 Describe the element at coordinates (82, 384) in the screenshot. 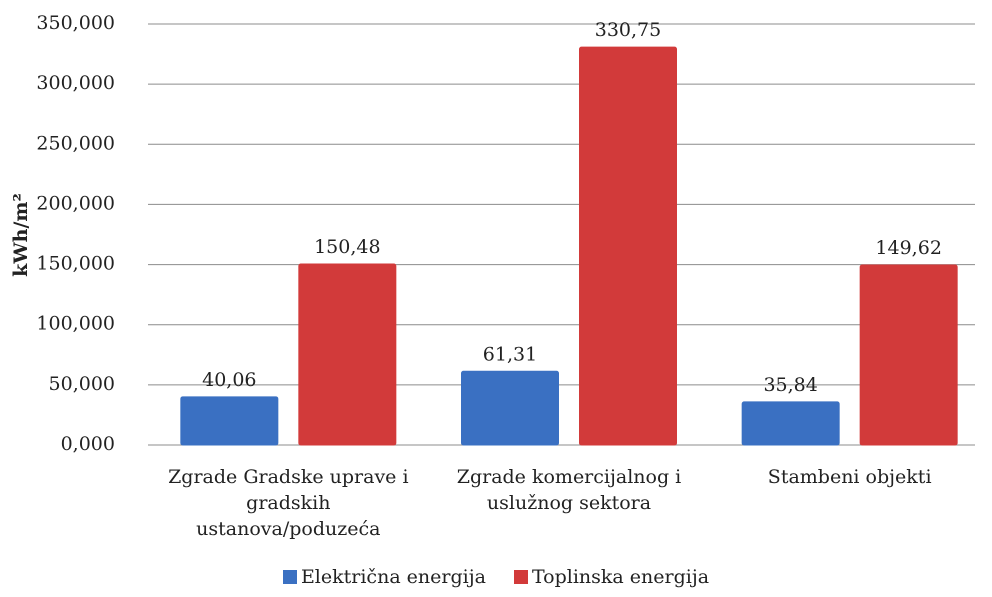

I see `y-tick-label: 50,000` at that location.